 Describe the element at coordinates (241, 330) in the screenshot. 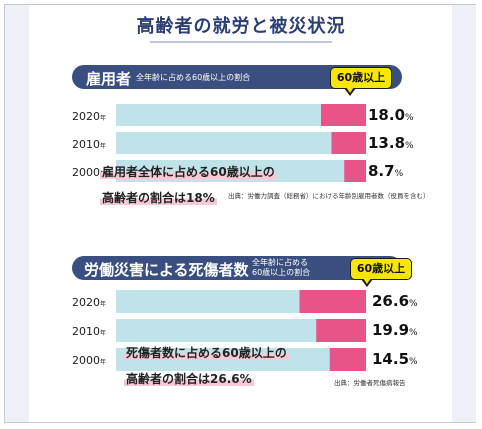

I see `accident-bar-total-2010` at that location.